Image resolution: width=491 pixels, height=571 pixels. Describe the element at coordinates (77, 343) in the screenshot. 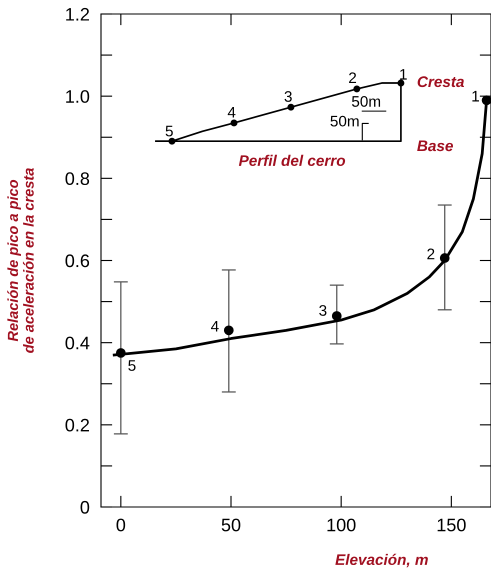

I see `y-tick-label: 0.4` at that location.